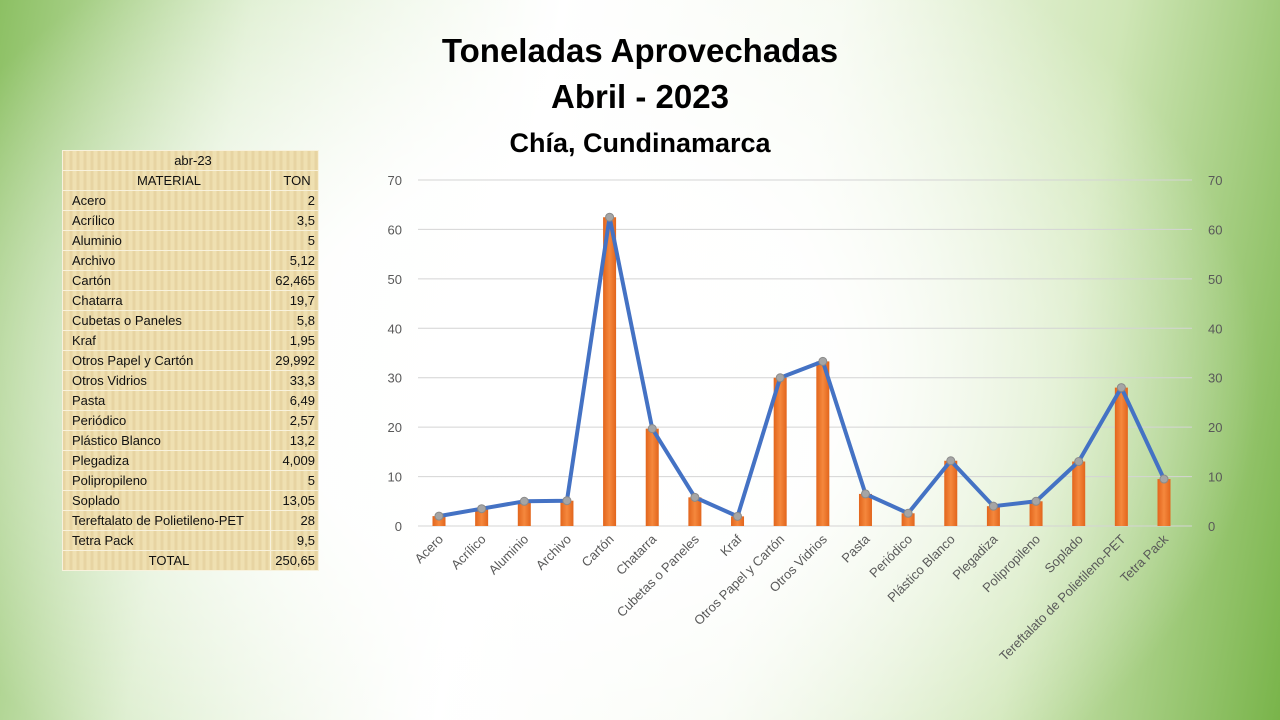 This screenshot has height=720, width=1280. I want to click on bar-tereftalato-de-polietileno-pet, so click(1121, 456).